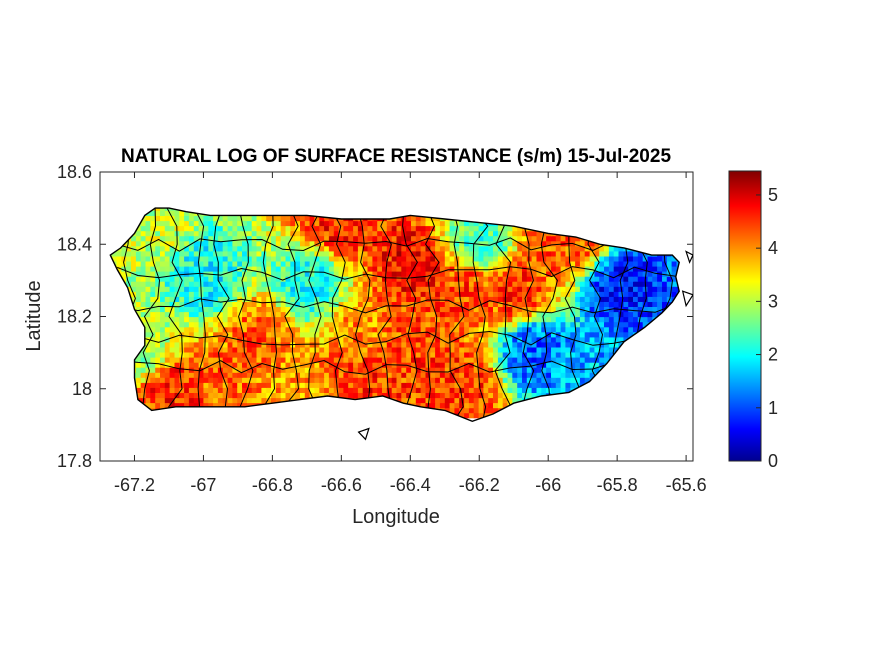 Image resolution: width=875 pixels, height=656 pixels. What do you see at coordinates (745, 316) in the screenshot?
I see `colorbar-gradient` at bounding box center [745, 316].